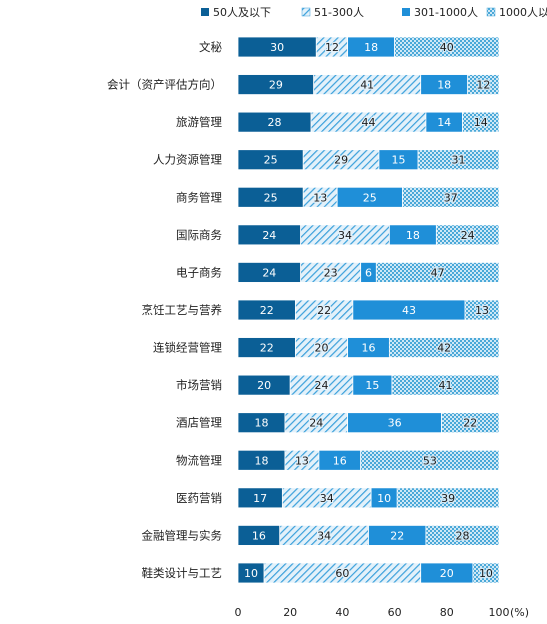 The height and width of the screenshot is (624, 547). Describe the element at coordinates (499, 612) in the screenshot. I see `x-tick-label: 100` at that location.